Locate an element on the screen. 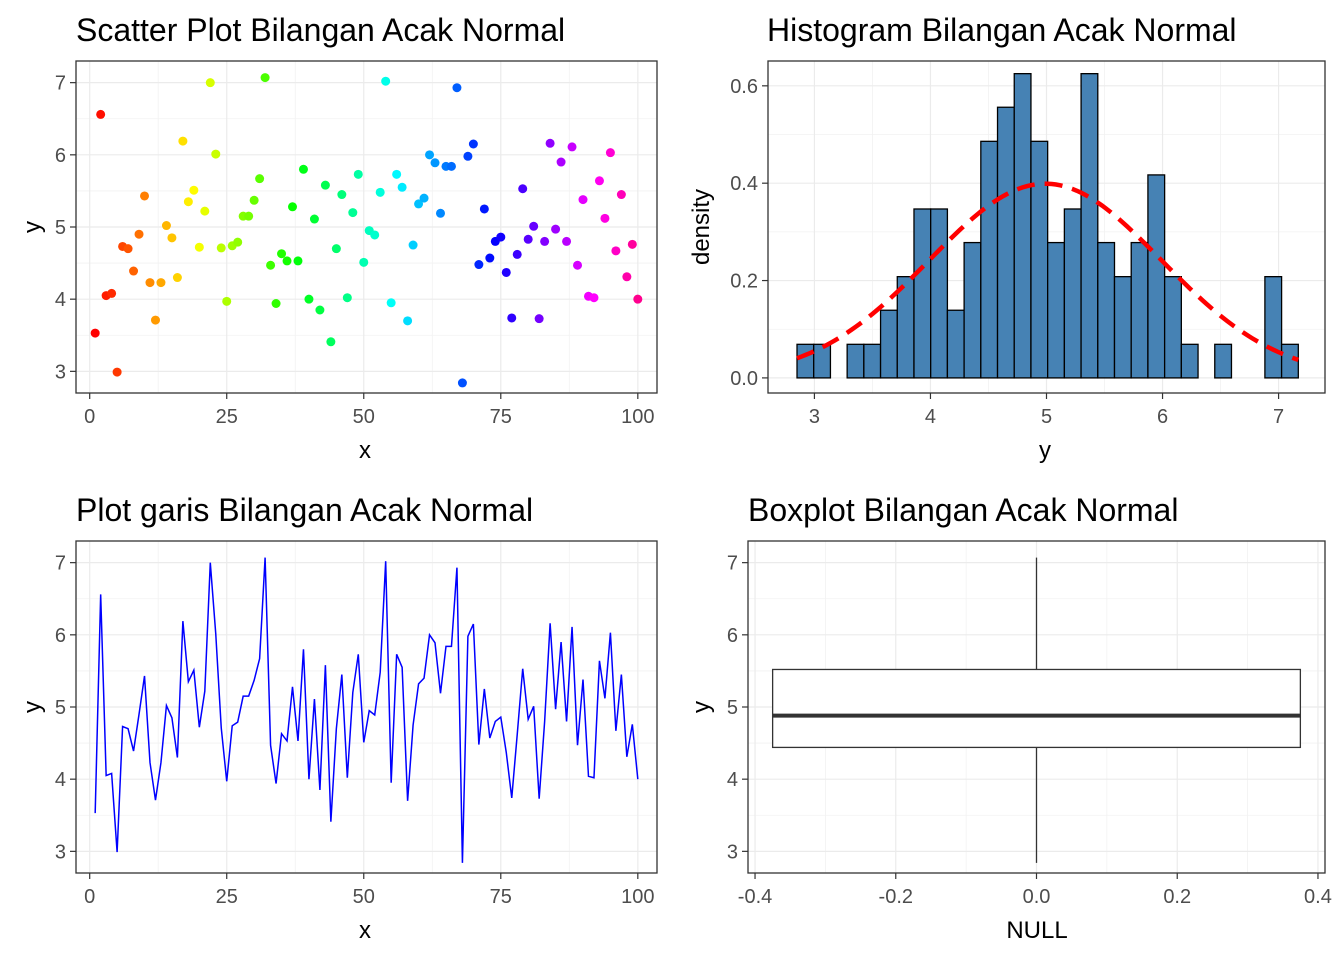  line-x-label: x is located at coordinates (365, 930).